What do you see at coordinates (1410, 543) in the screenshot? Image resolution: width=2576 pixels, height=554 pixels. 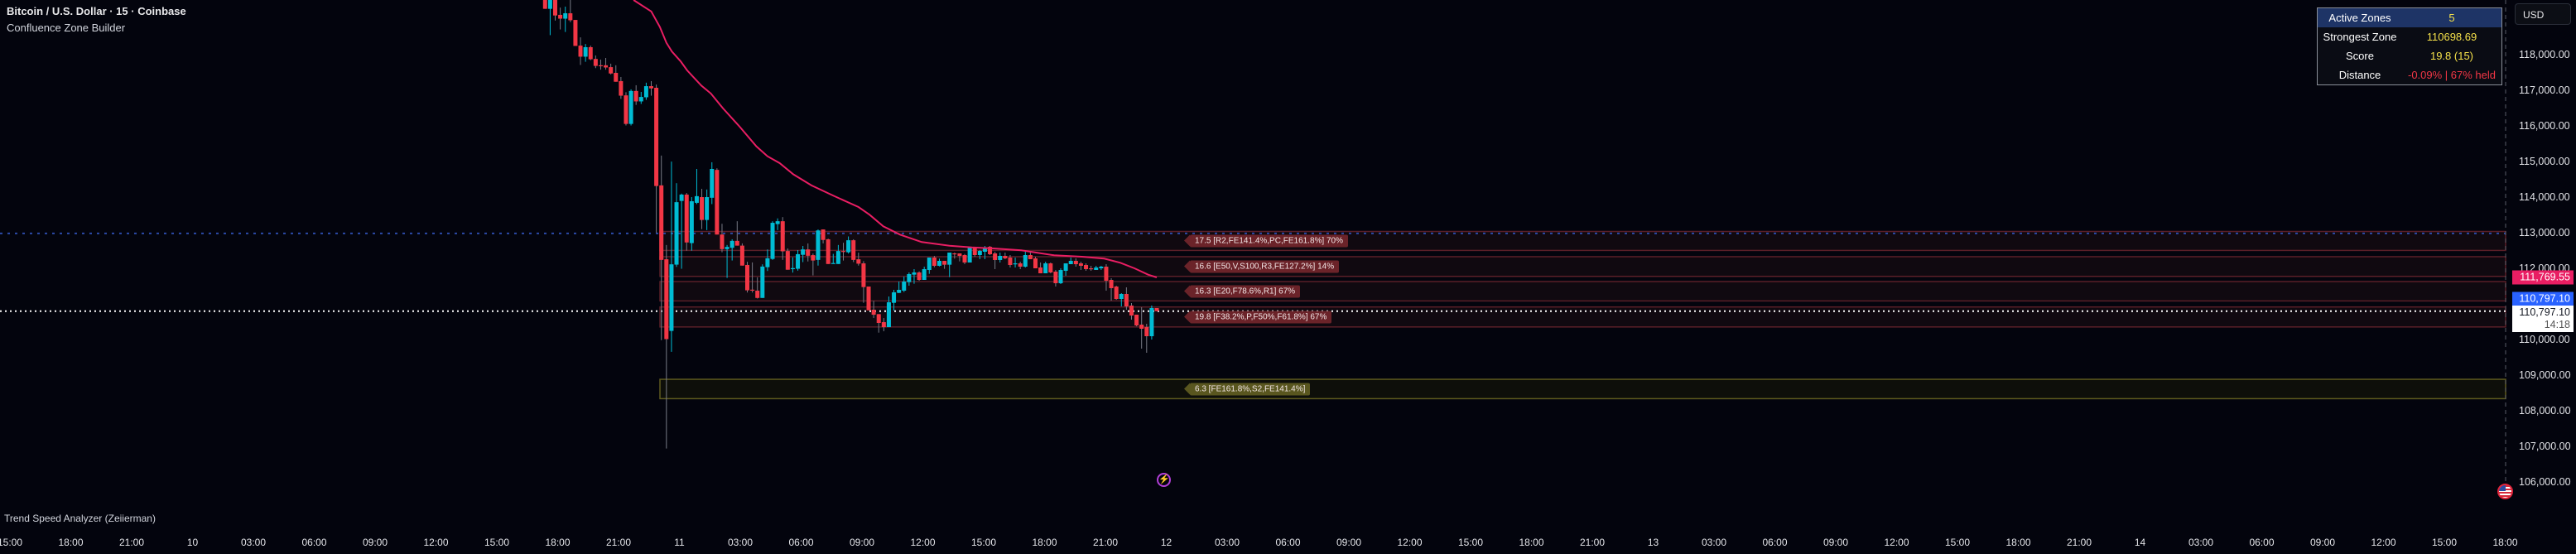 I see `time-axis-label: 12:00` at bounding box center [1410, 543].